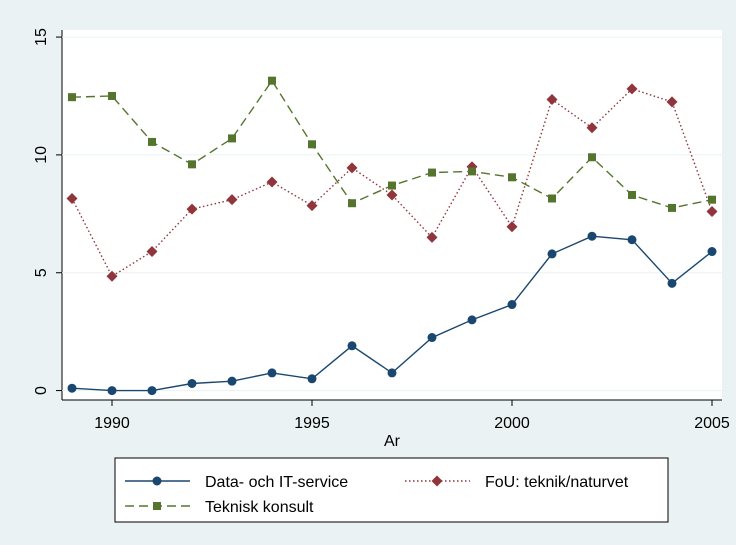 This screenshot has width=736, height=545. I want to click on legend-label: FoU: teknik/naturvet, so click(557, 482).